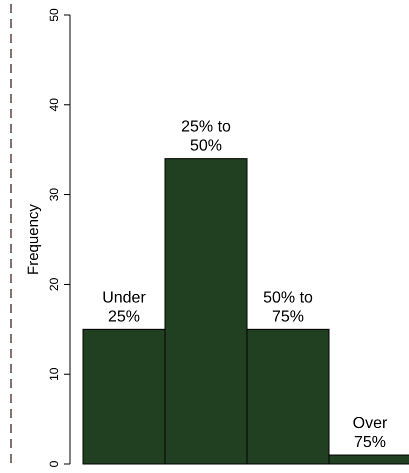 This screenshot has height=473, width=409. What do you see at coordinates (206, 136) in the screenshot?
I see `x-tick-label: 25% to 50%` at bounding box center [206, 136].